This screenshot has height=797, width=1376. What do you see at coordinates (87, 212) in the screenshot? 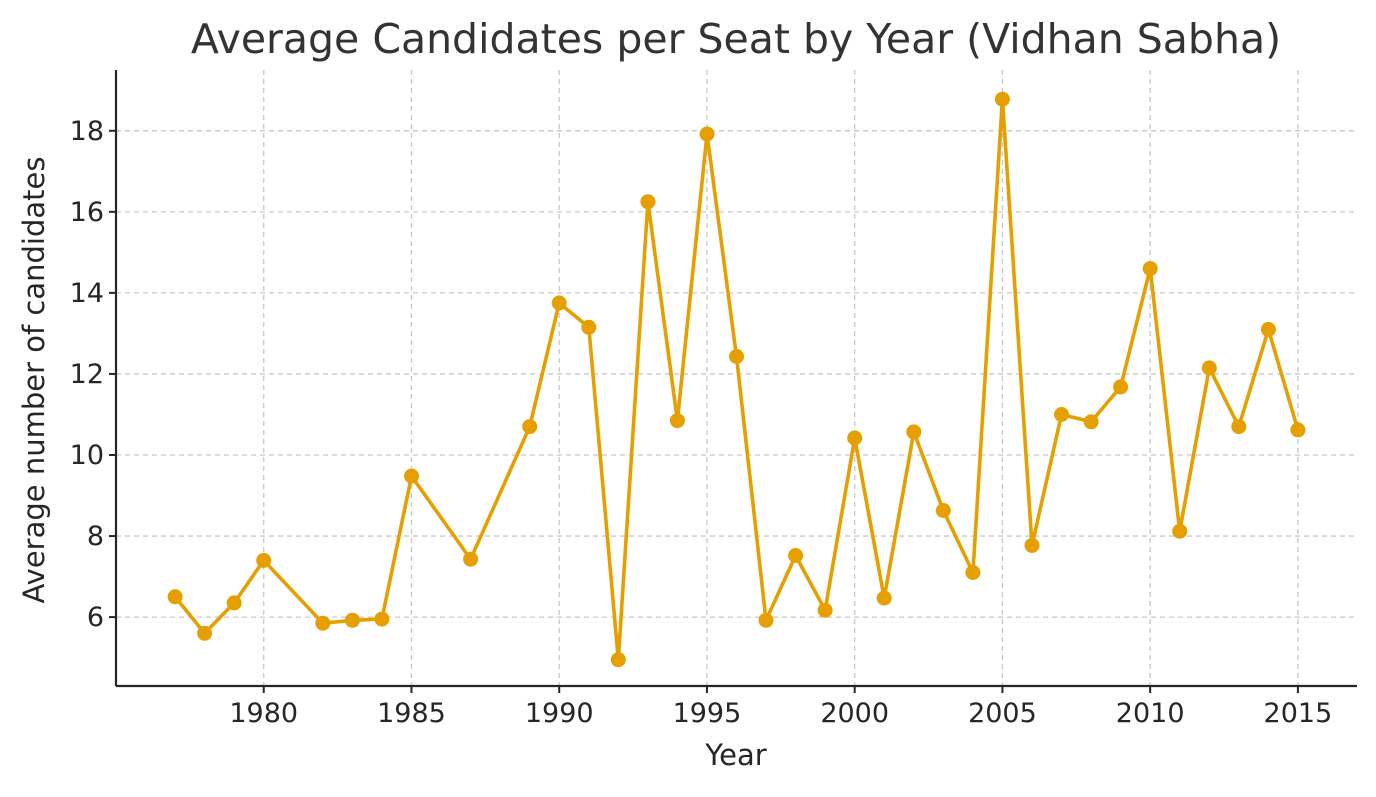
I see `y-tick-label: 16` at bounding box center [87, 212].